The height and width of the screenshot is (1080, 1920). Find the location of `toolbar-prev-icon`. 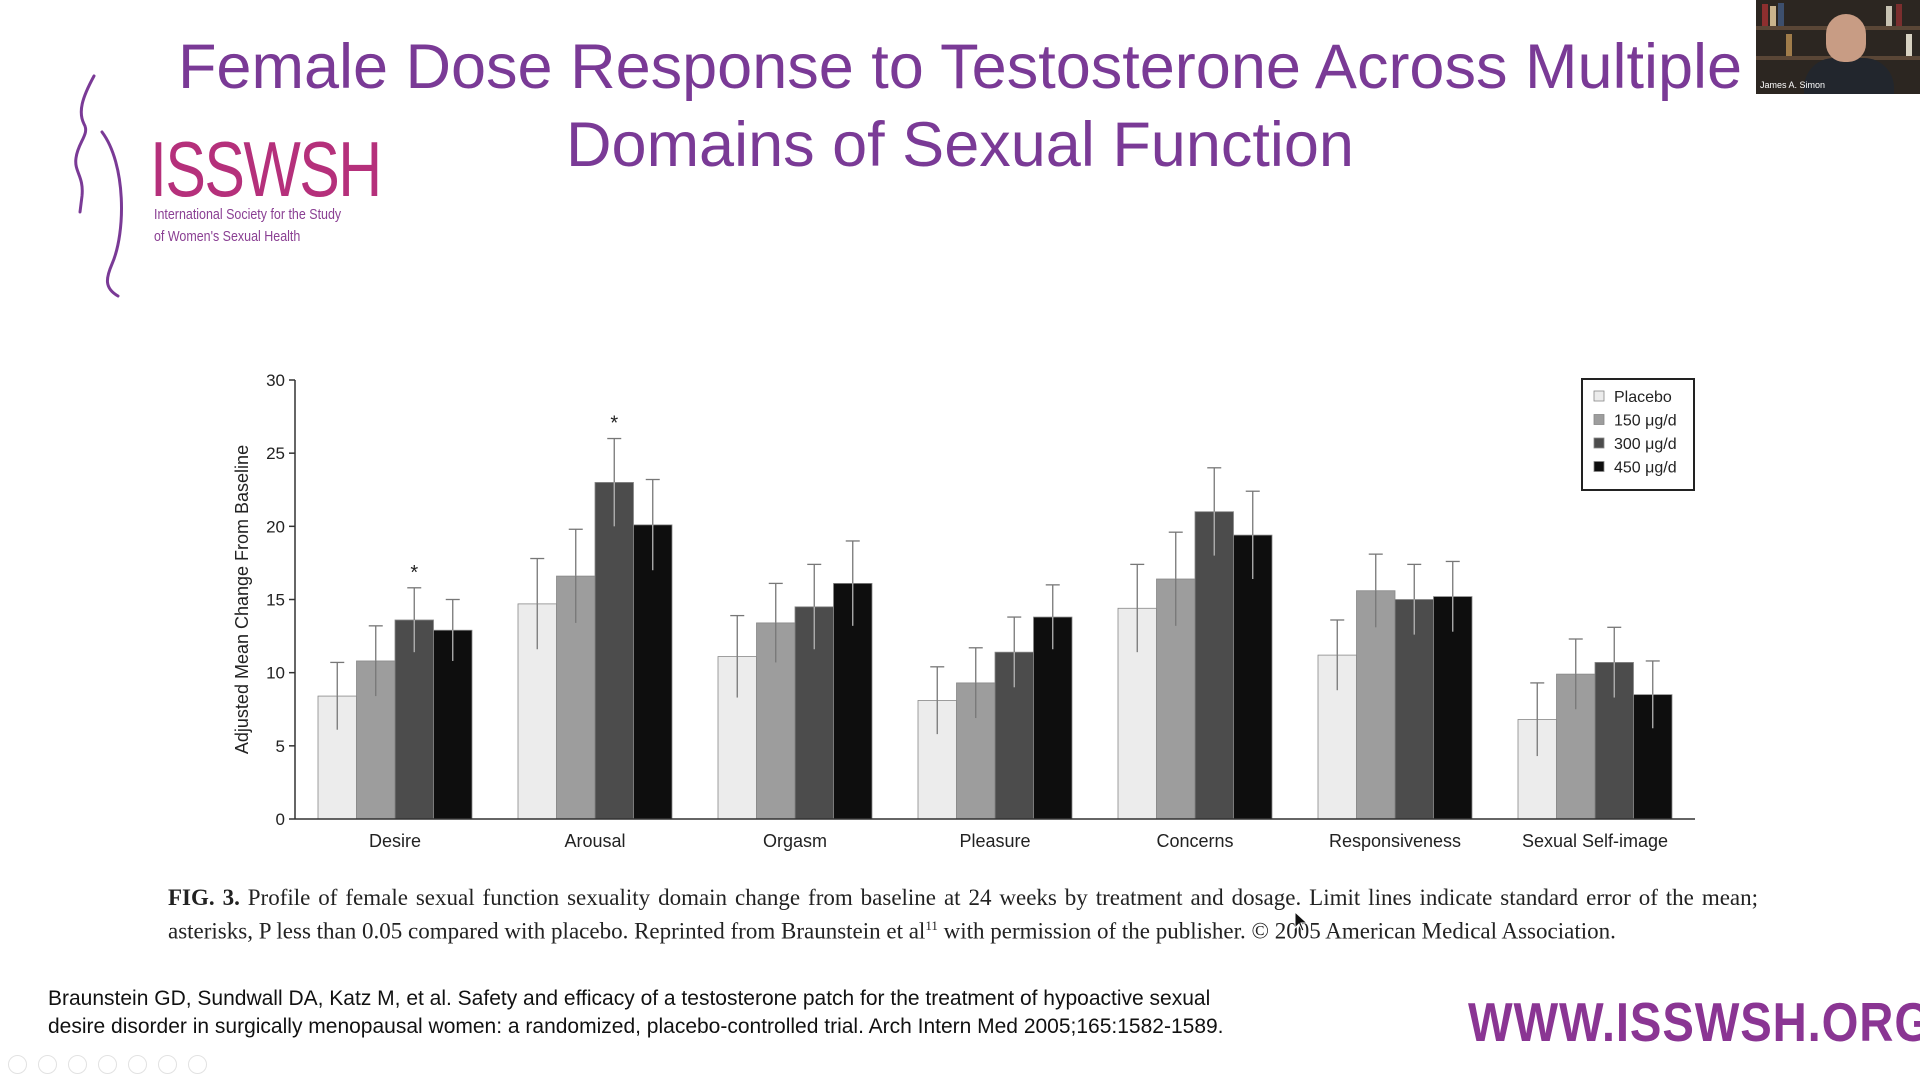

toolbar-prev-icon is located at coordinates (17, 1064).